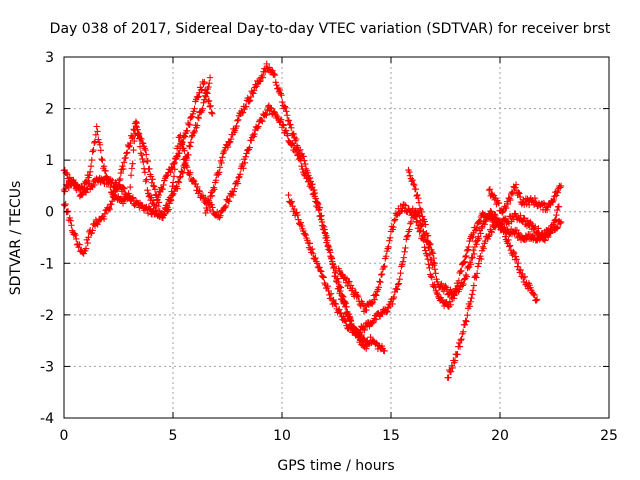 This screenshot has width=640, height=480. Describe the element at coordinates (47, 238) in the screenshot. I see `y-tick-labels: -4 -3 -2 -1 0 1 2 3` at that location.